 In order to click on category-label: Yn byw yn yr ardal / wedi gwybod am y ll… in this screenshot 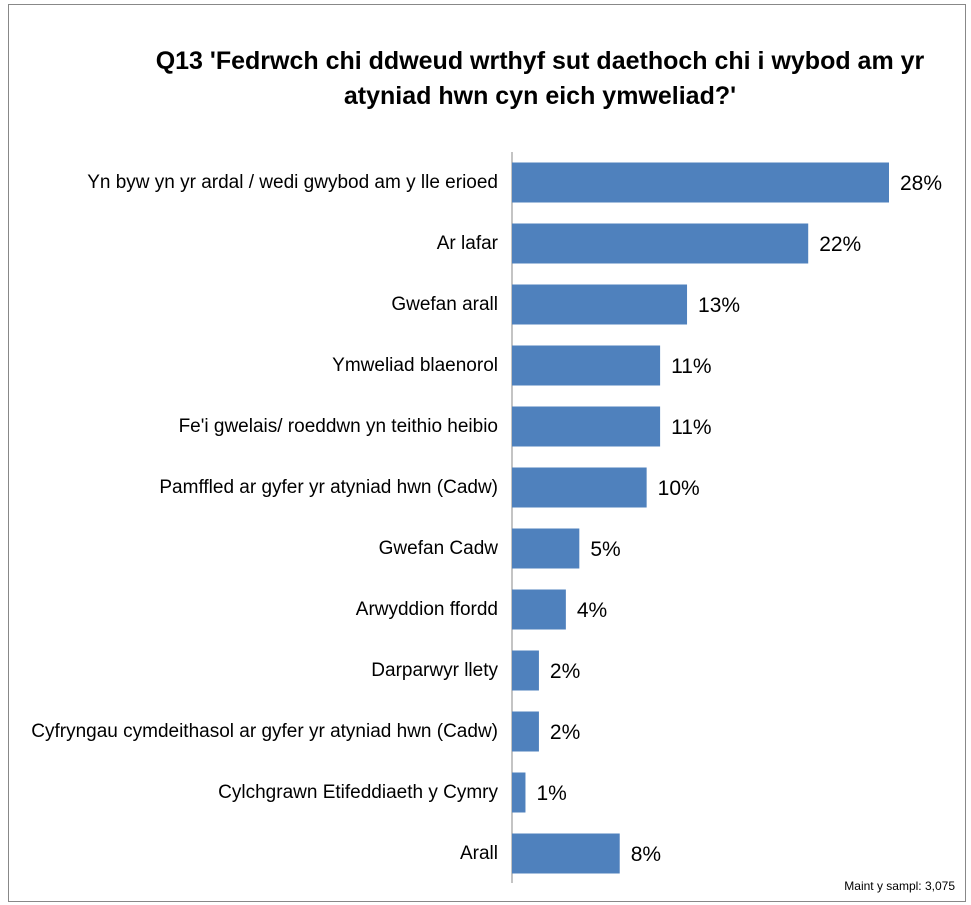, I will do `click(292, 182)`.